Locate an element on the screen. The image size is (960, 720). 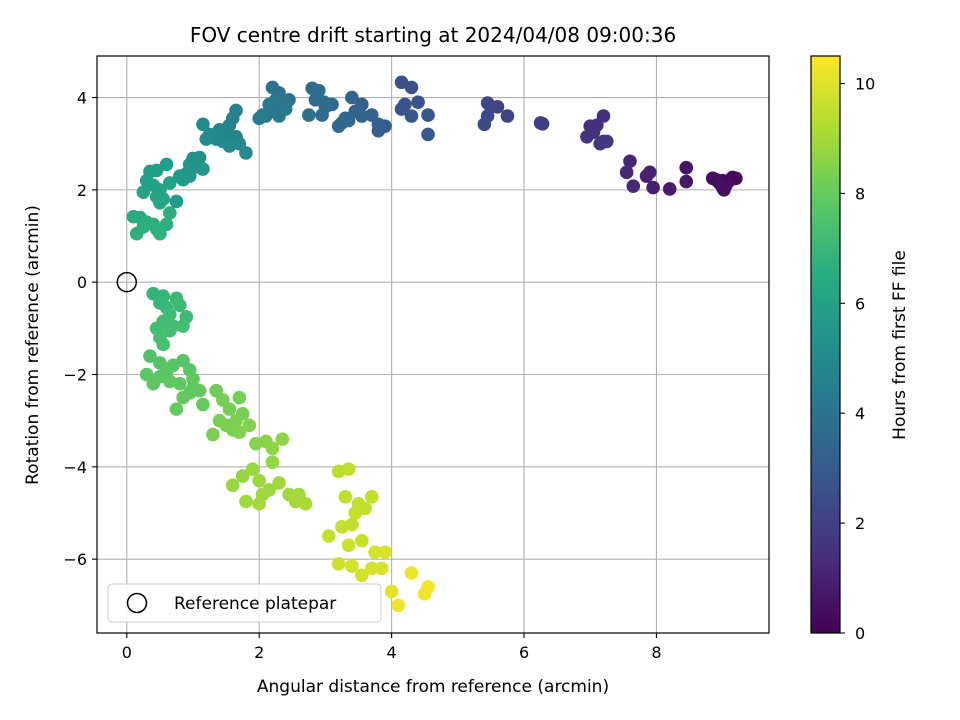
colorbar-ticks: 0 2 4 6 8 10 is located at coordinates (857, 358).